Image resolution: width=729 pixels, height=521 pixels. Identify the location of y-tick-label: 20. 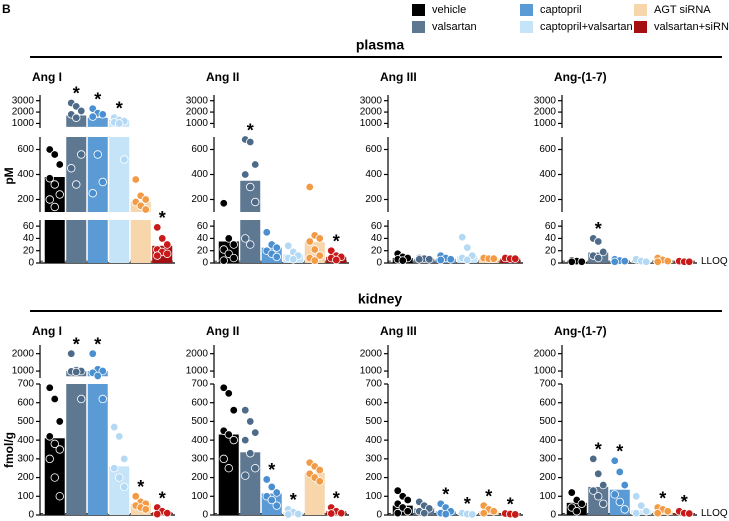
(377, 250).